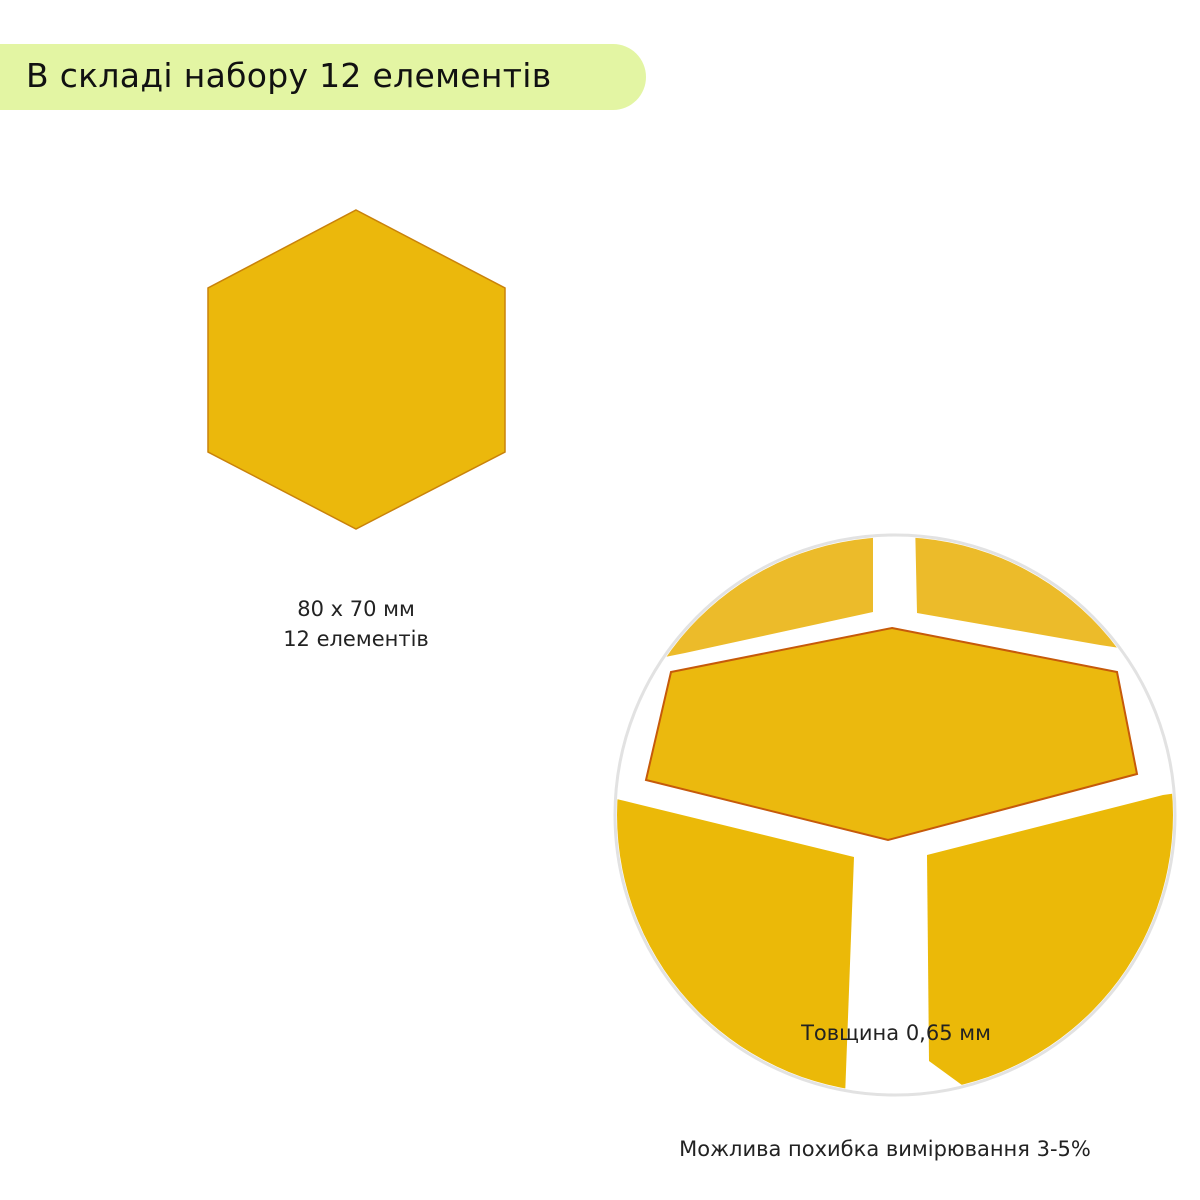 This screenshot has height=1200, width=1200. What do you see at coordinates (1050, 941) in the screenshot?
I see `piece-bottom-right` at bounding box center [1050, 941].